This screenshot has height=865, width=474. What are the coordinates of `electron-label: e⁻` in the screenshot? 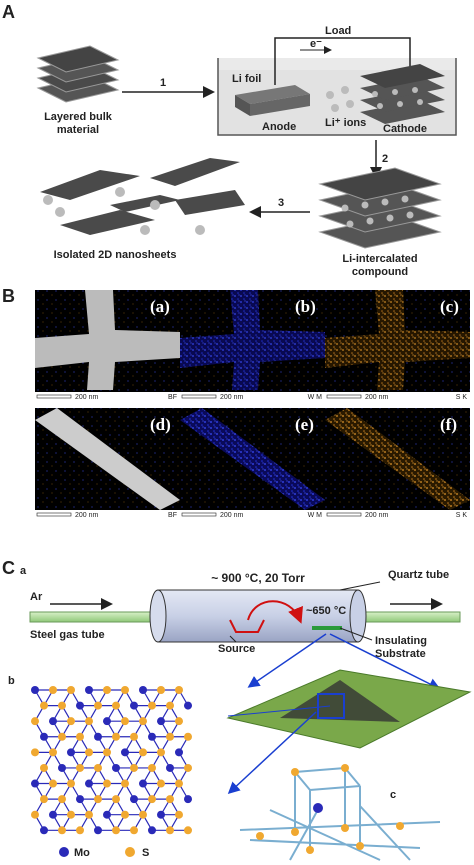 It's located at (316, 44).